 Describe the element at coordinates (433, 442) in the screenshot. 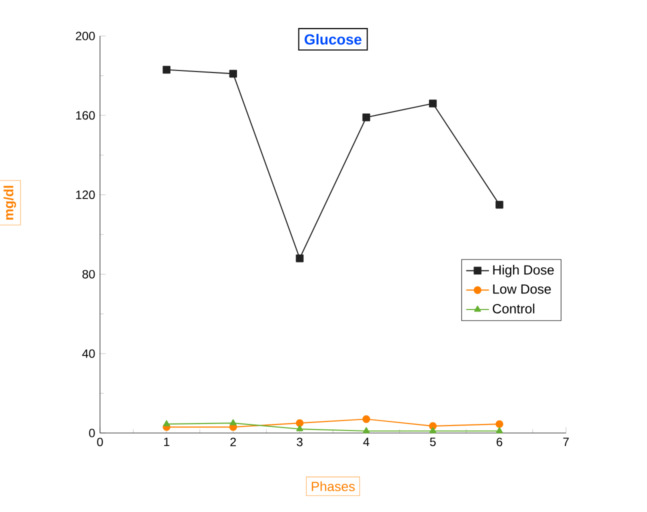

I see `x-tick-label: 5` at that location.